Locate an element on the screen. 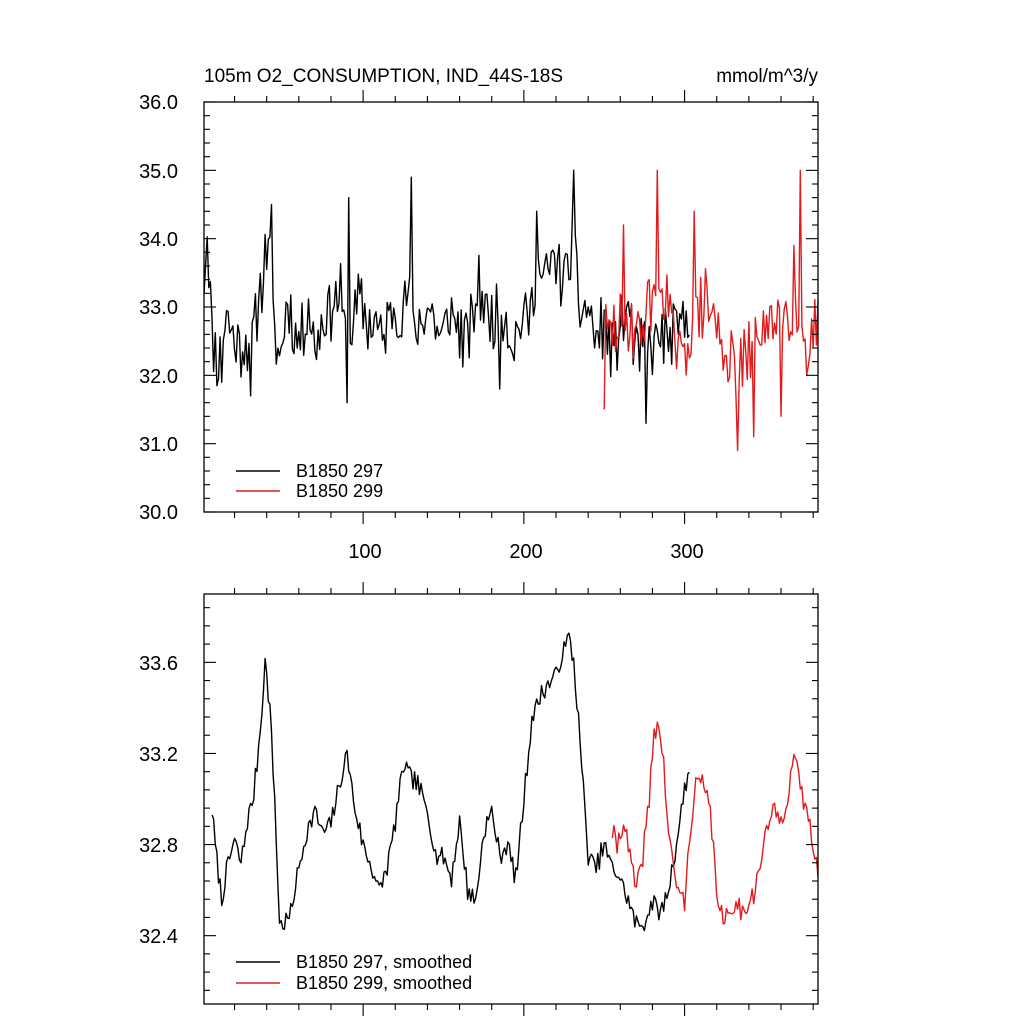 The width and height of the screenshot is (1024, 1024). top-y-tick-label-33: 33.0 is located at coordinates (158, 308).